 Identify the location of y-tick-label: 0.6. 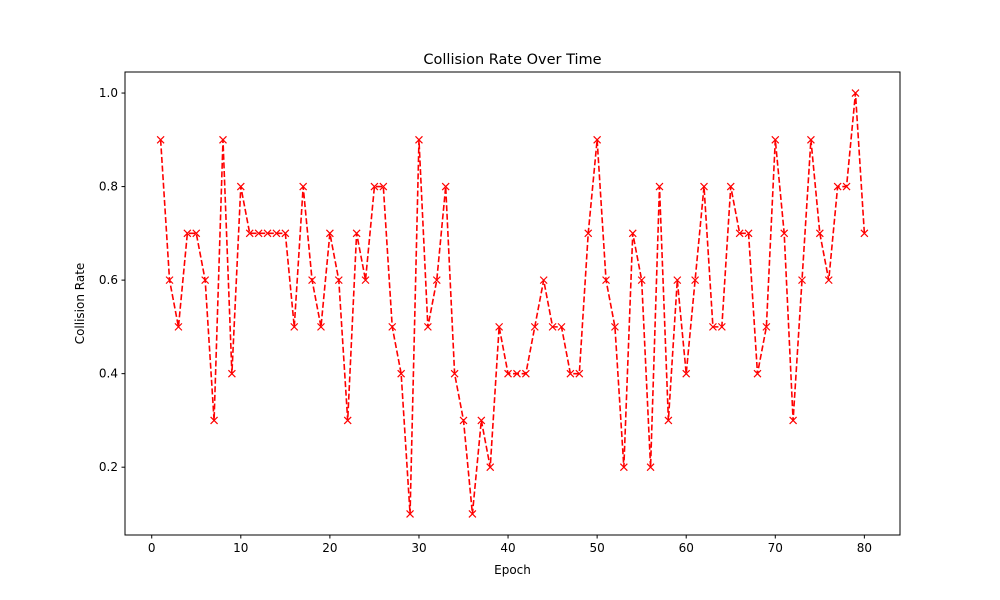
(108, 280).